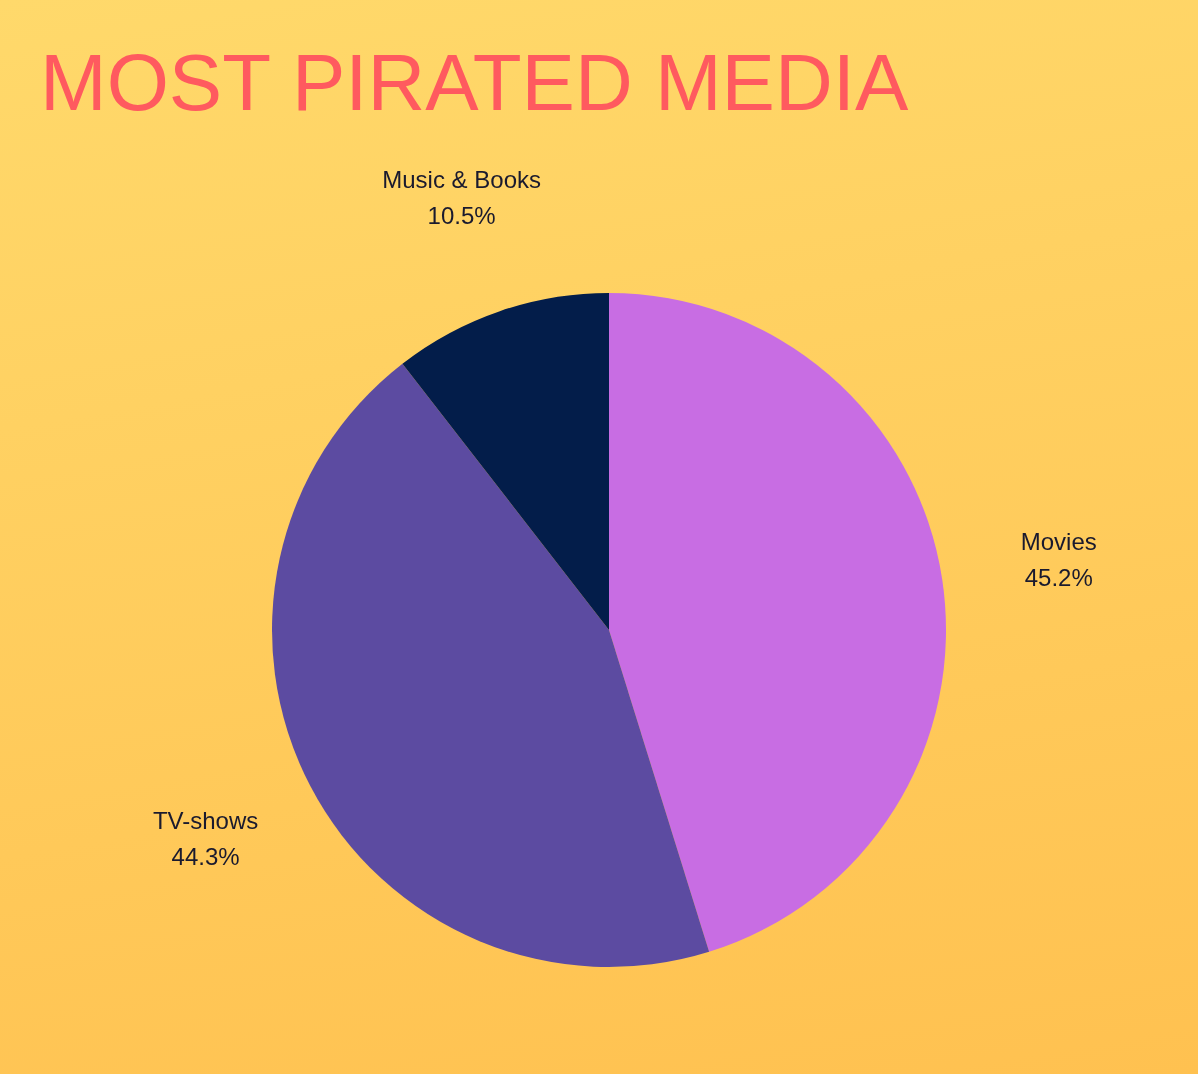 The image size is (1198, 1074). What do you see at coordinates (205, 856) in the screenshot?
I see `data-label: 44.3%` at bounding box center [205, 856].